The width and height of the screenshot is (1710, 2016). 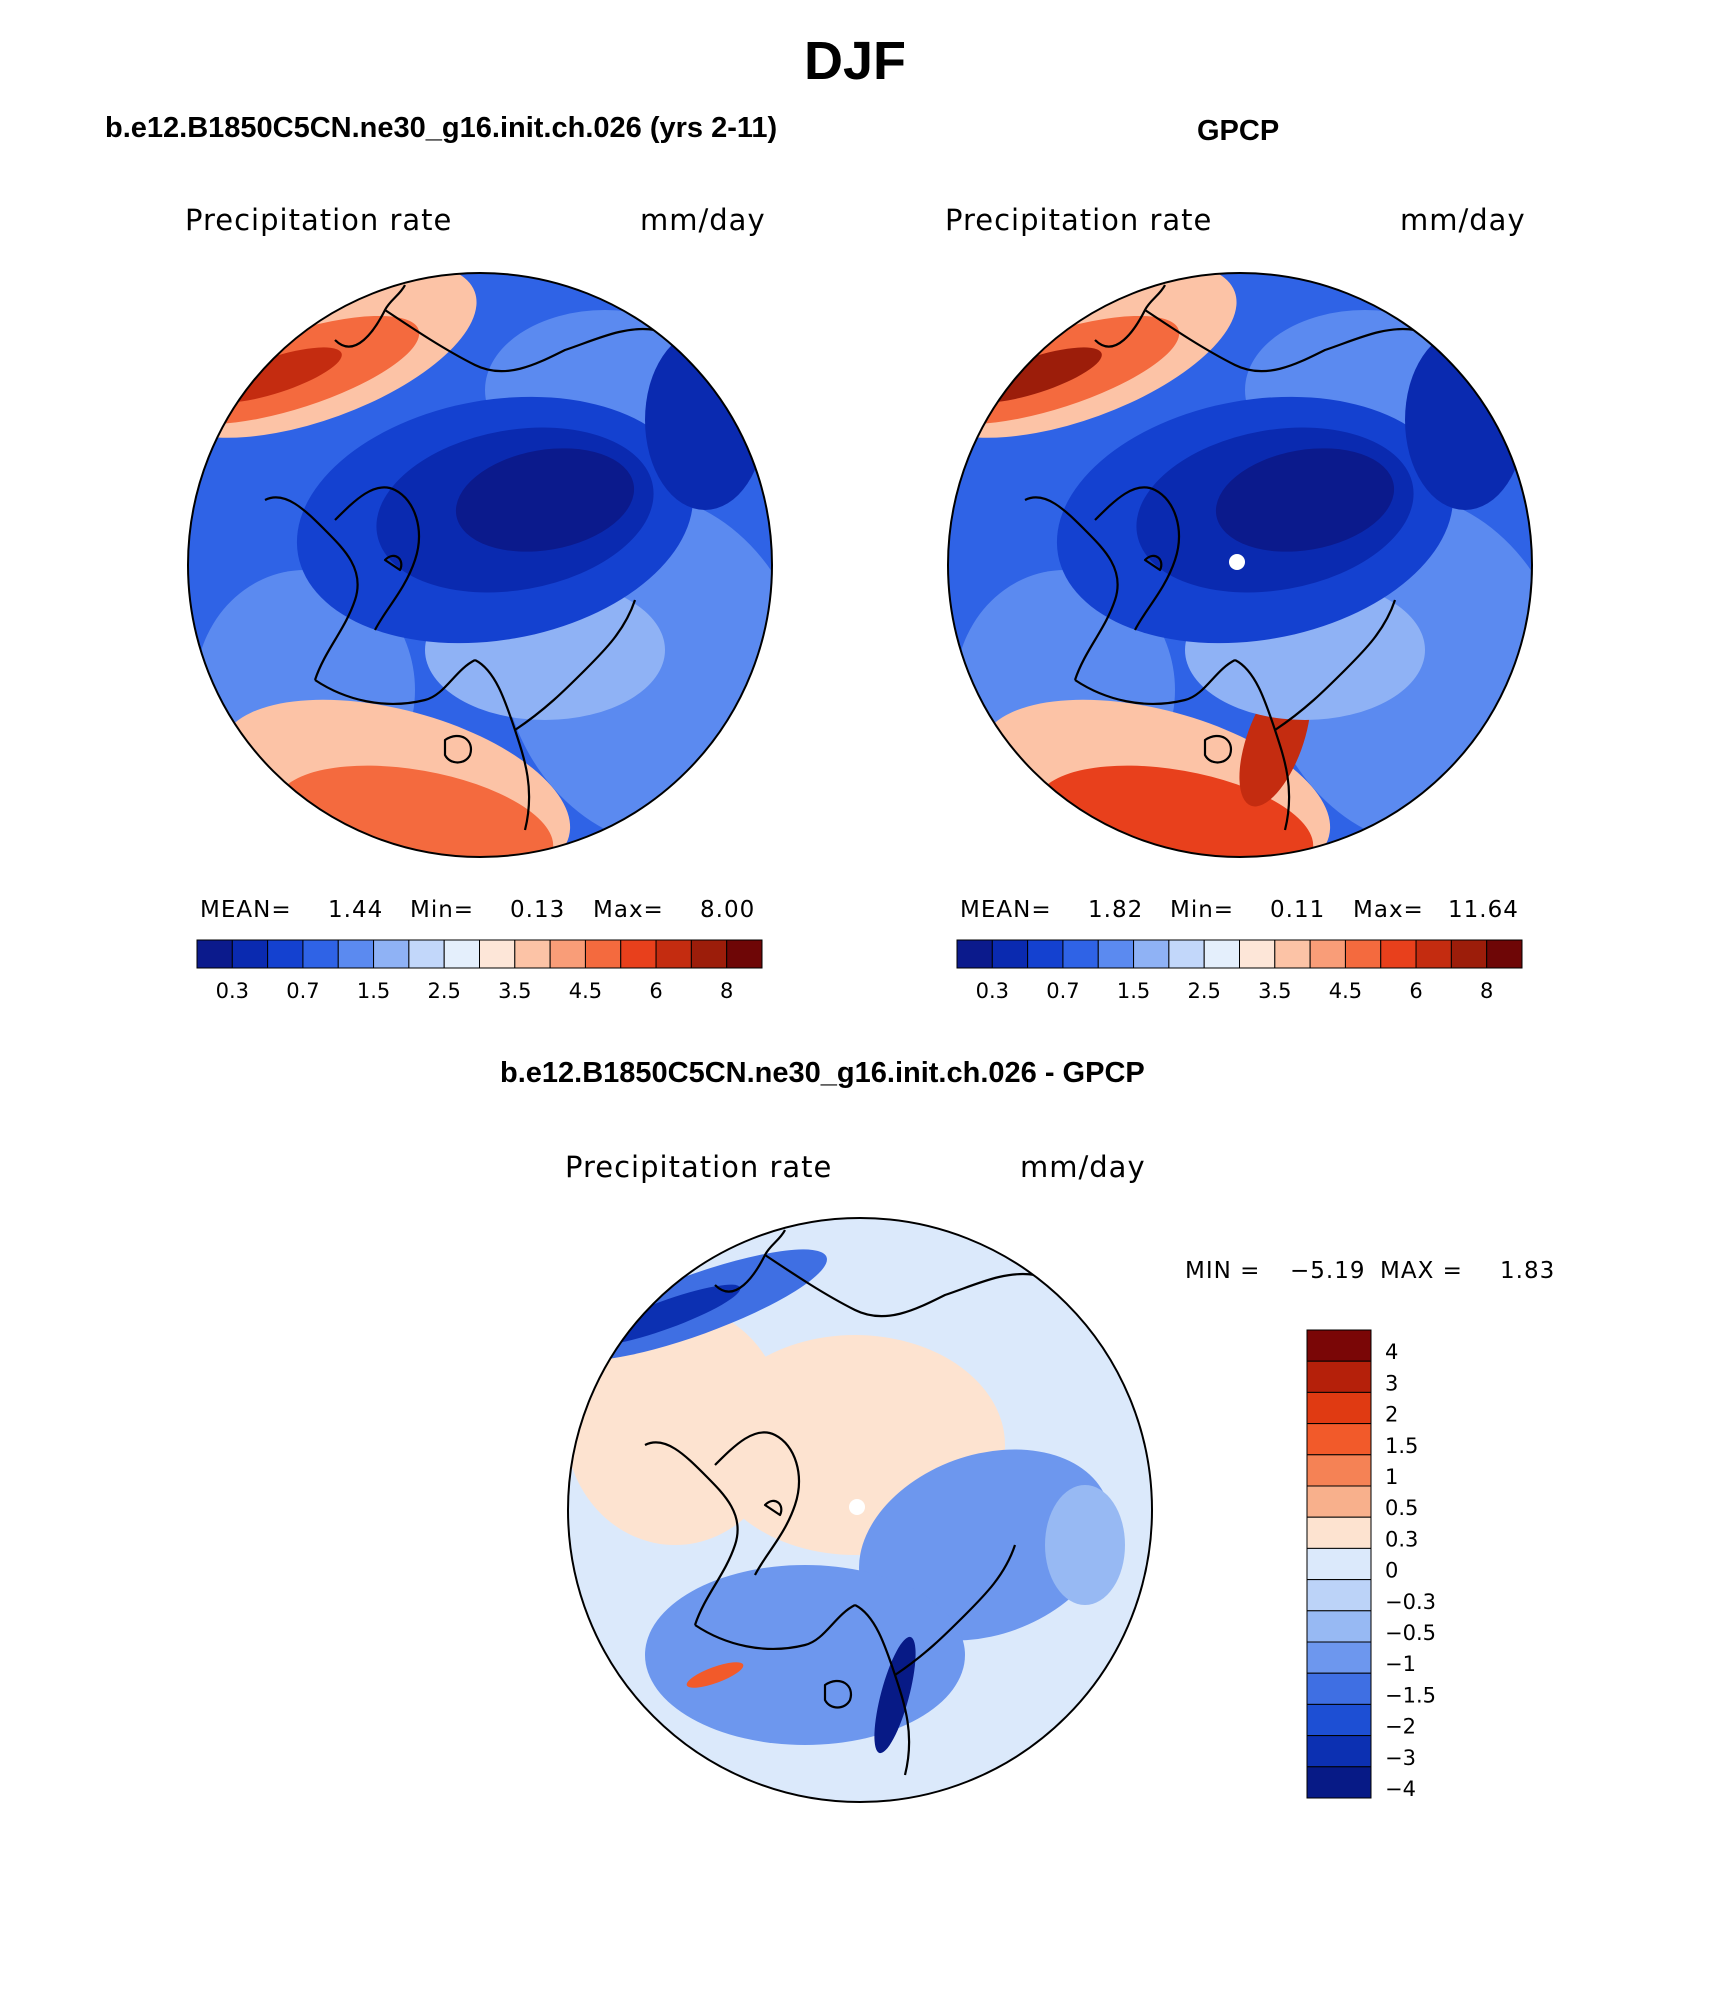 I want to click on diff-units-label: mm/day, so click(x=1083, y=1167).